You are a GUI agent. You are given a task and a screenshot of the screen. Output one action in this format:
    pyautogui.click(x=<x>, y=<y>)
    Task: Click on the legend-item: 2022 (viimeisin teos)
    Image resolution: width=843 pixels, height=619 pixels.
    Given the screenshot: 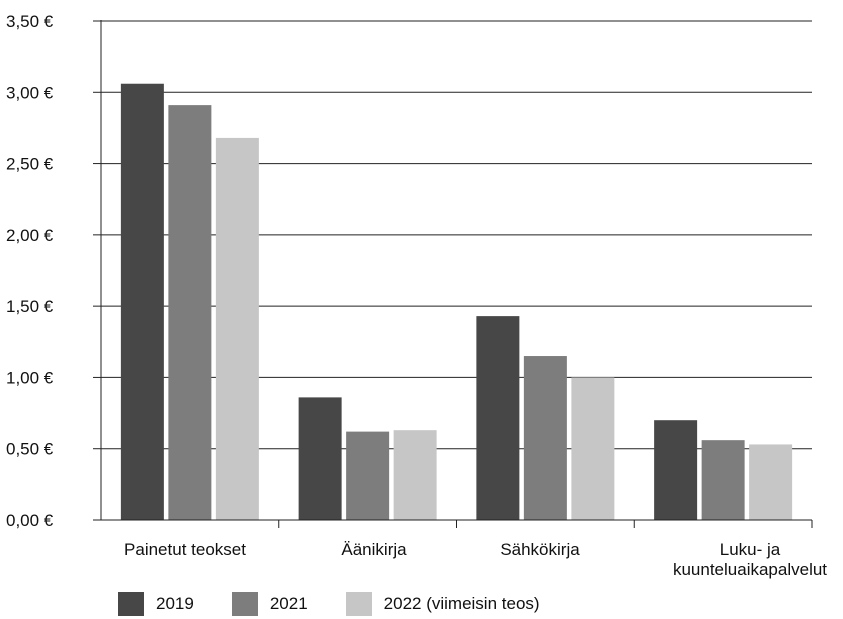 What is the action you would take?
    pyautogui.click(x=442, y=604)
    